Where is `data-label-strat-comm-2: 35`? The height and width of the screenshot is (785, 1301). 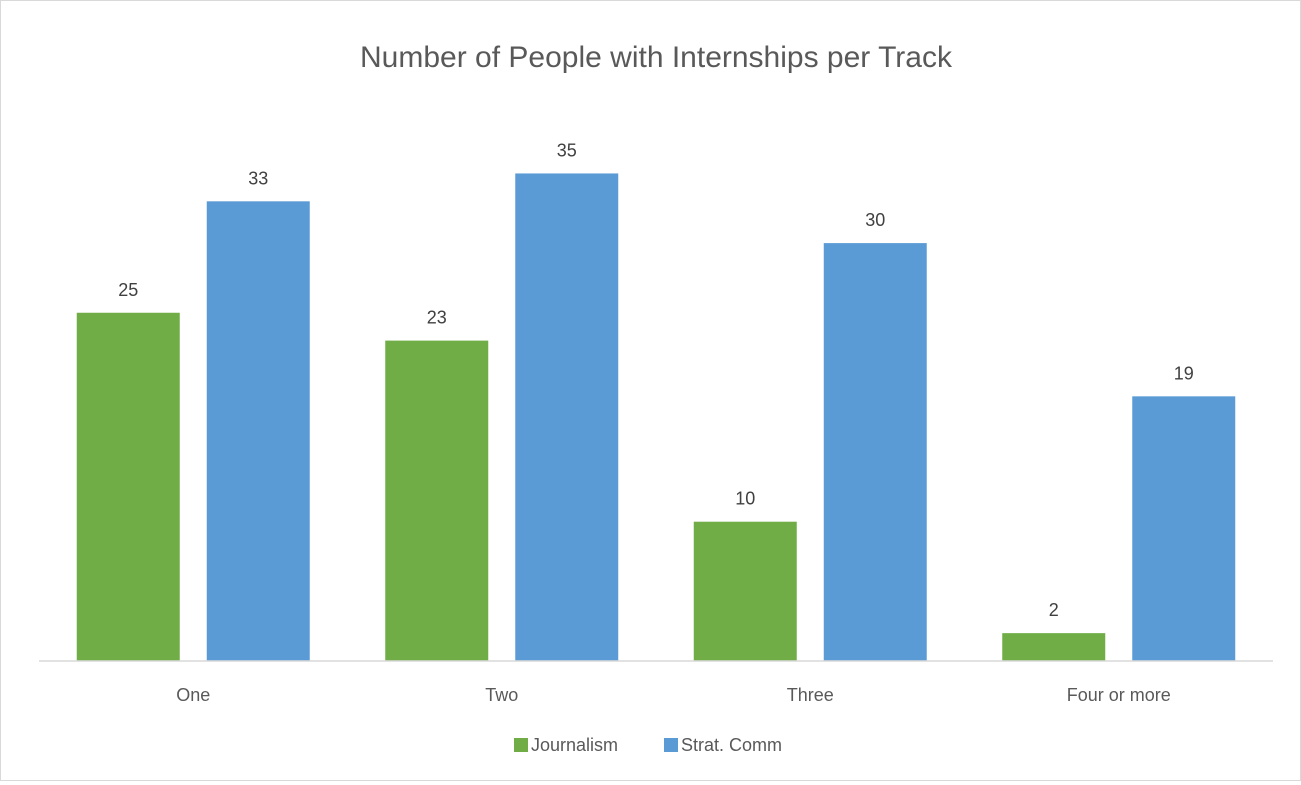
data-label-strat-comm-2: 35 is located at coordinates (567, 150).